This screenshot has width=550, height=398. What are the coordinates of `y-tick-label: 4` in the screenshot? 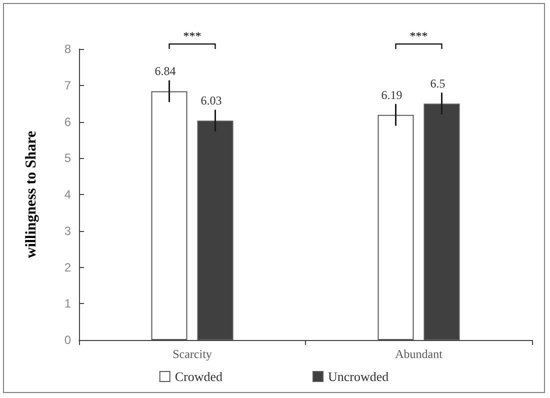 It's located at (68, 195).